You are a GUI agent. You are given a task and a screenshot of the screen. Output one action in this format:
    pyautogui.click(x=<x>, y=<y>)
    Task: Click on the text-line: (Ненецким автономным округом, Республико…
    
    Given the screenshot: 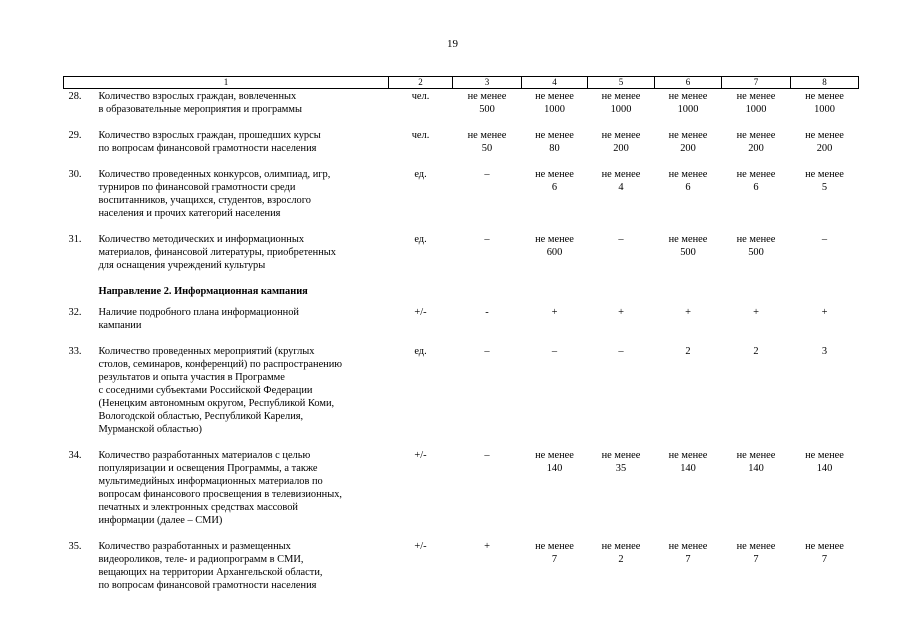 What is the action you would take?
    pyautogui.click(x=216, y=403)
    